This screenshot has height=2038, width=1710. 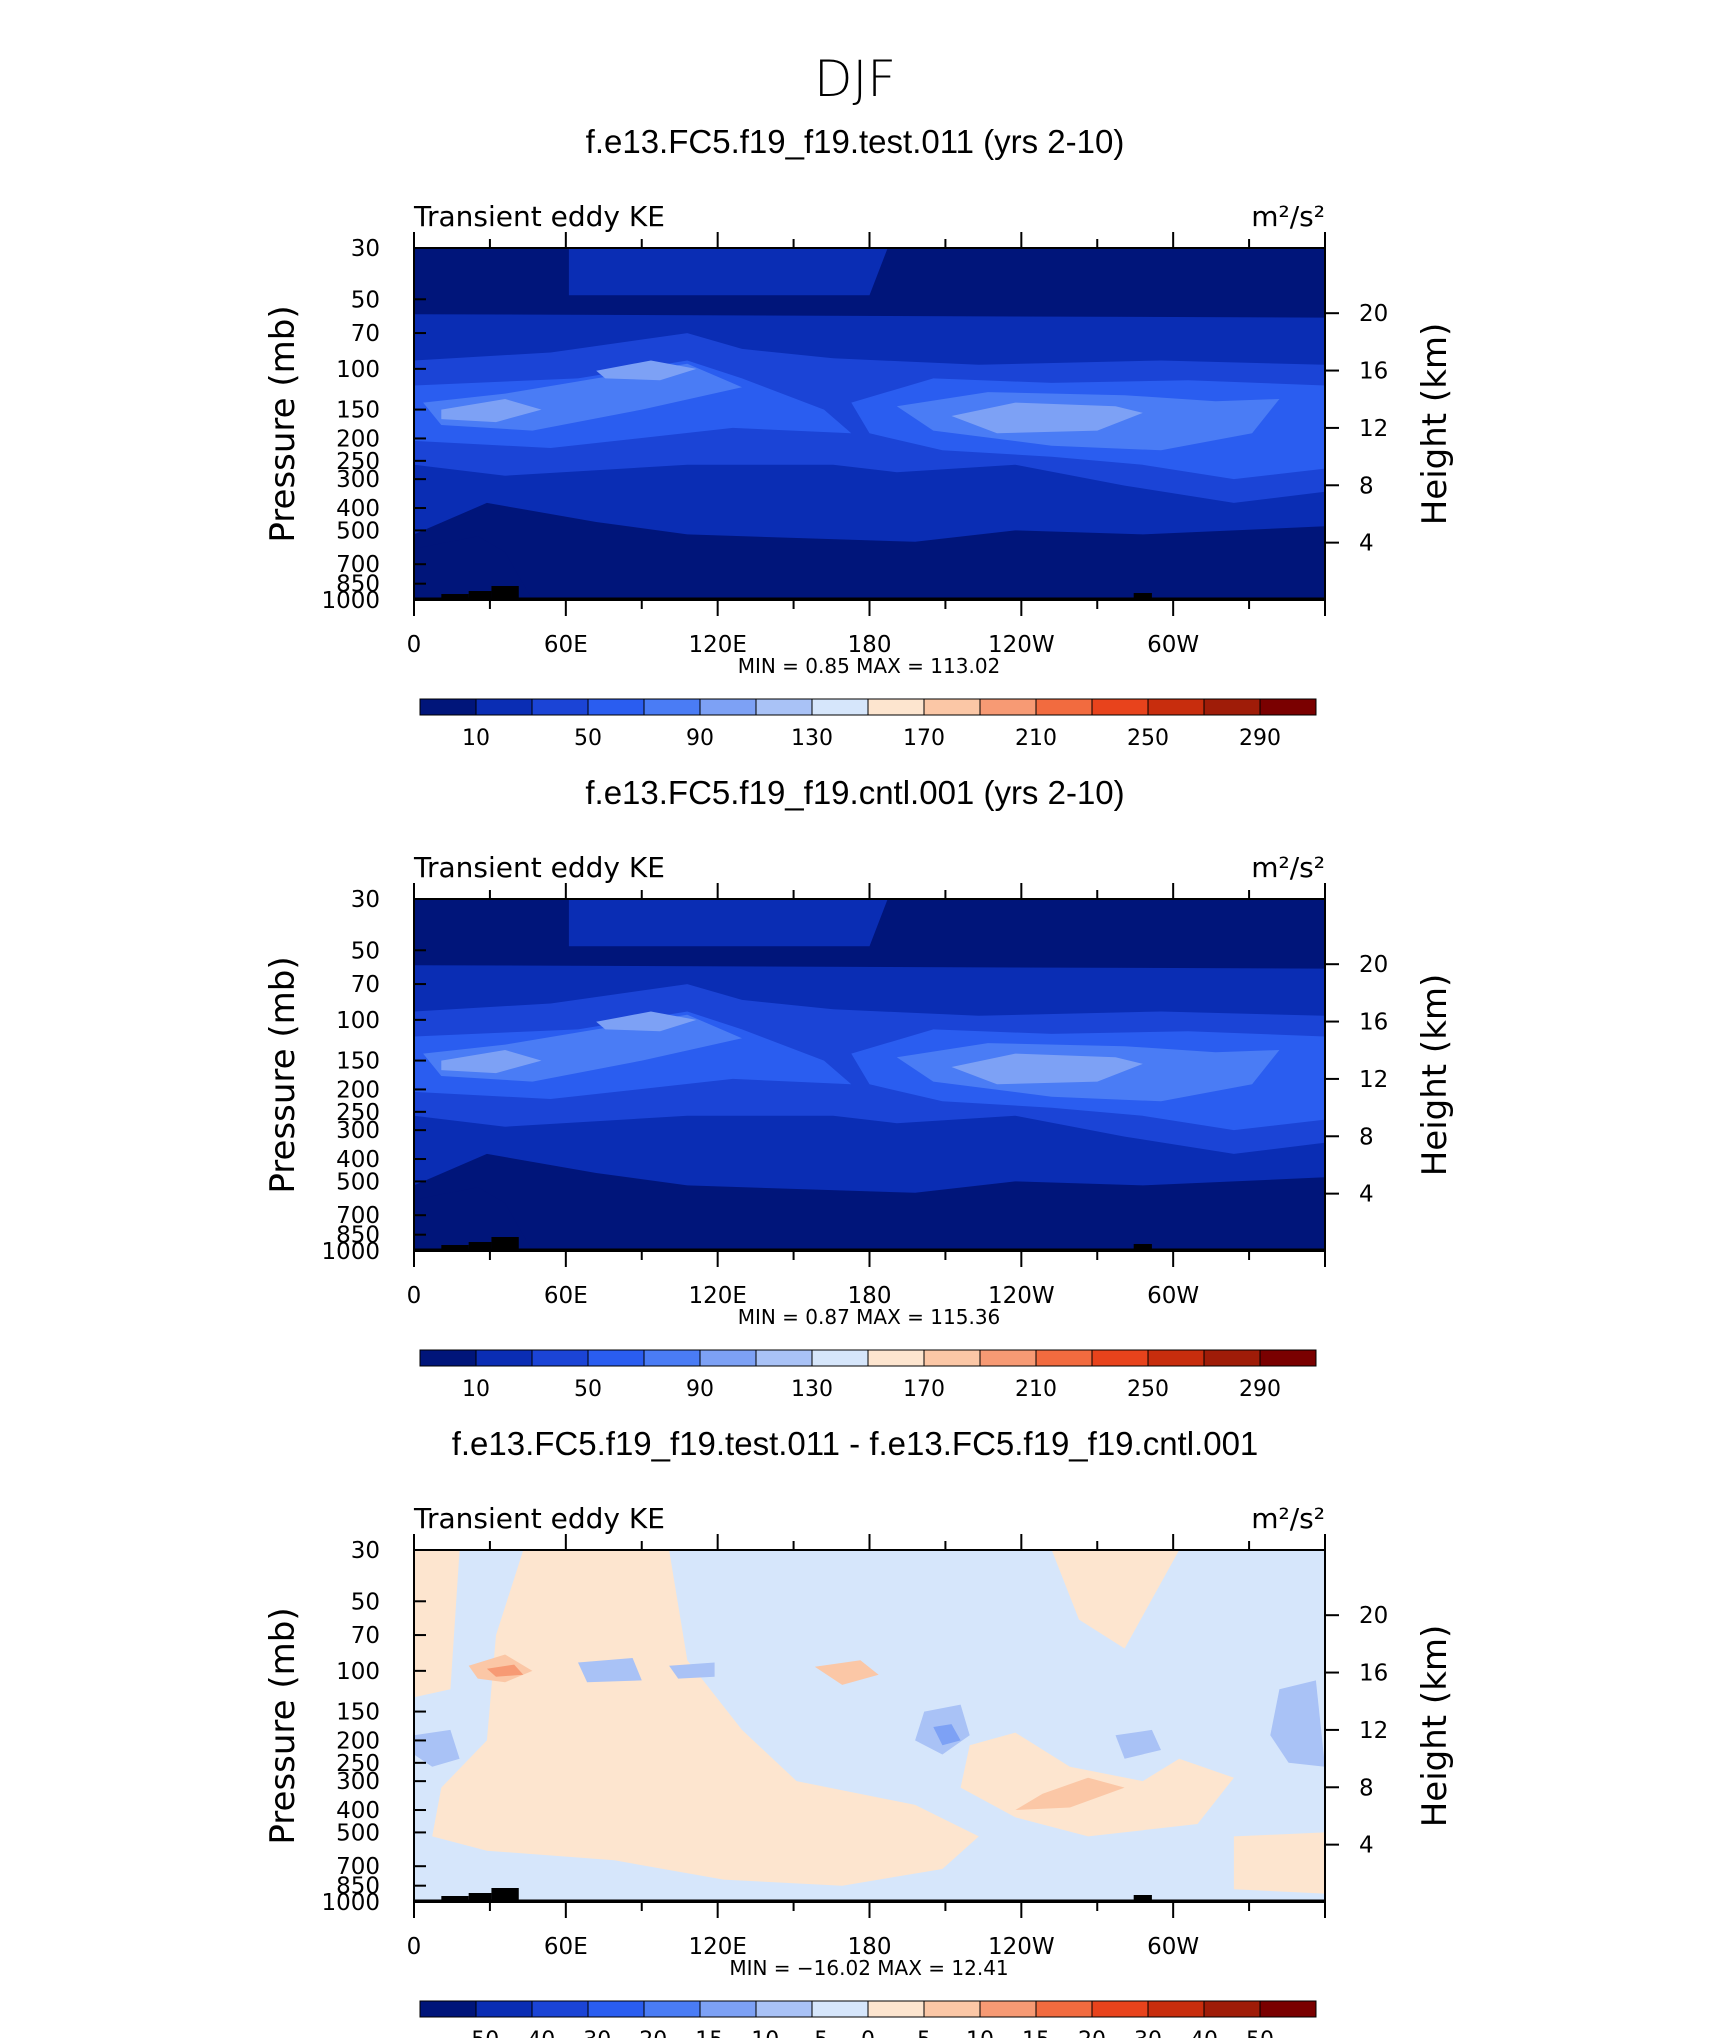 What do you see at coordinates (539, 867) in the screenshot?
I see `left-string: Transient eddy KE` at bounding box center [539, 867].